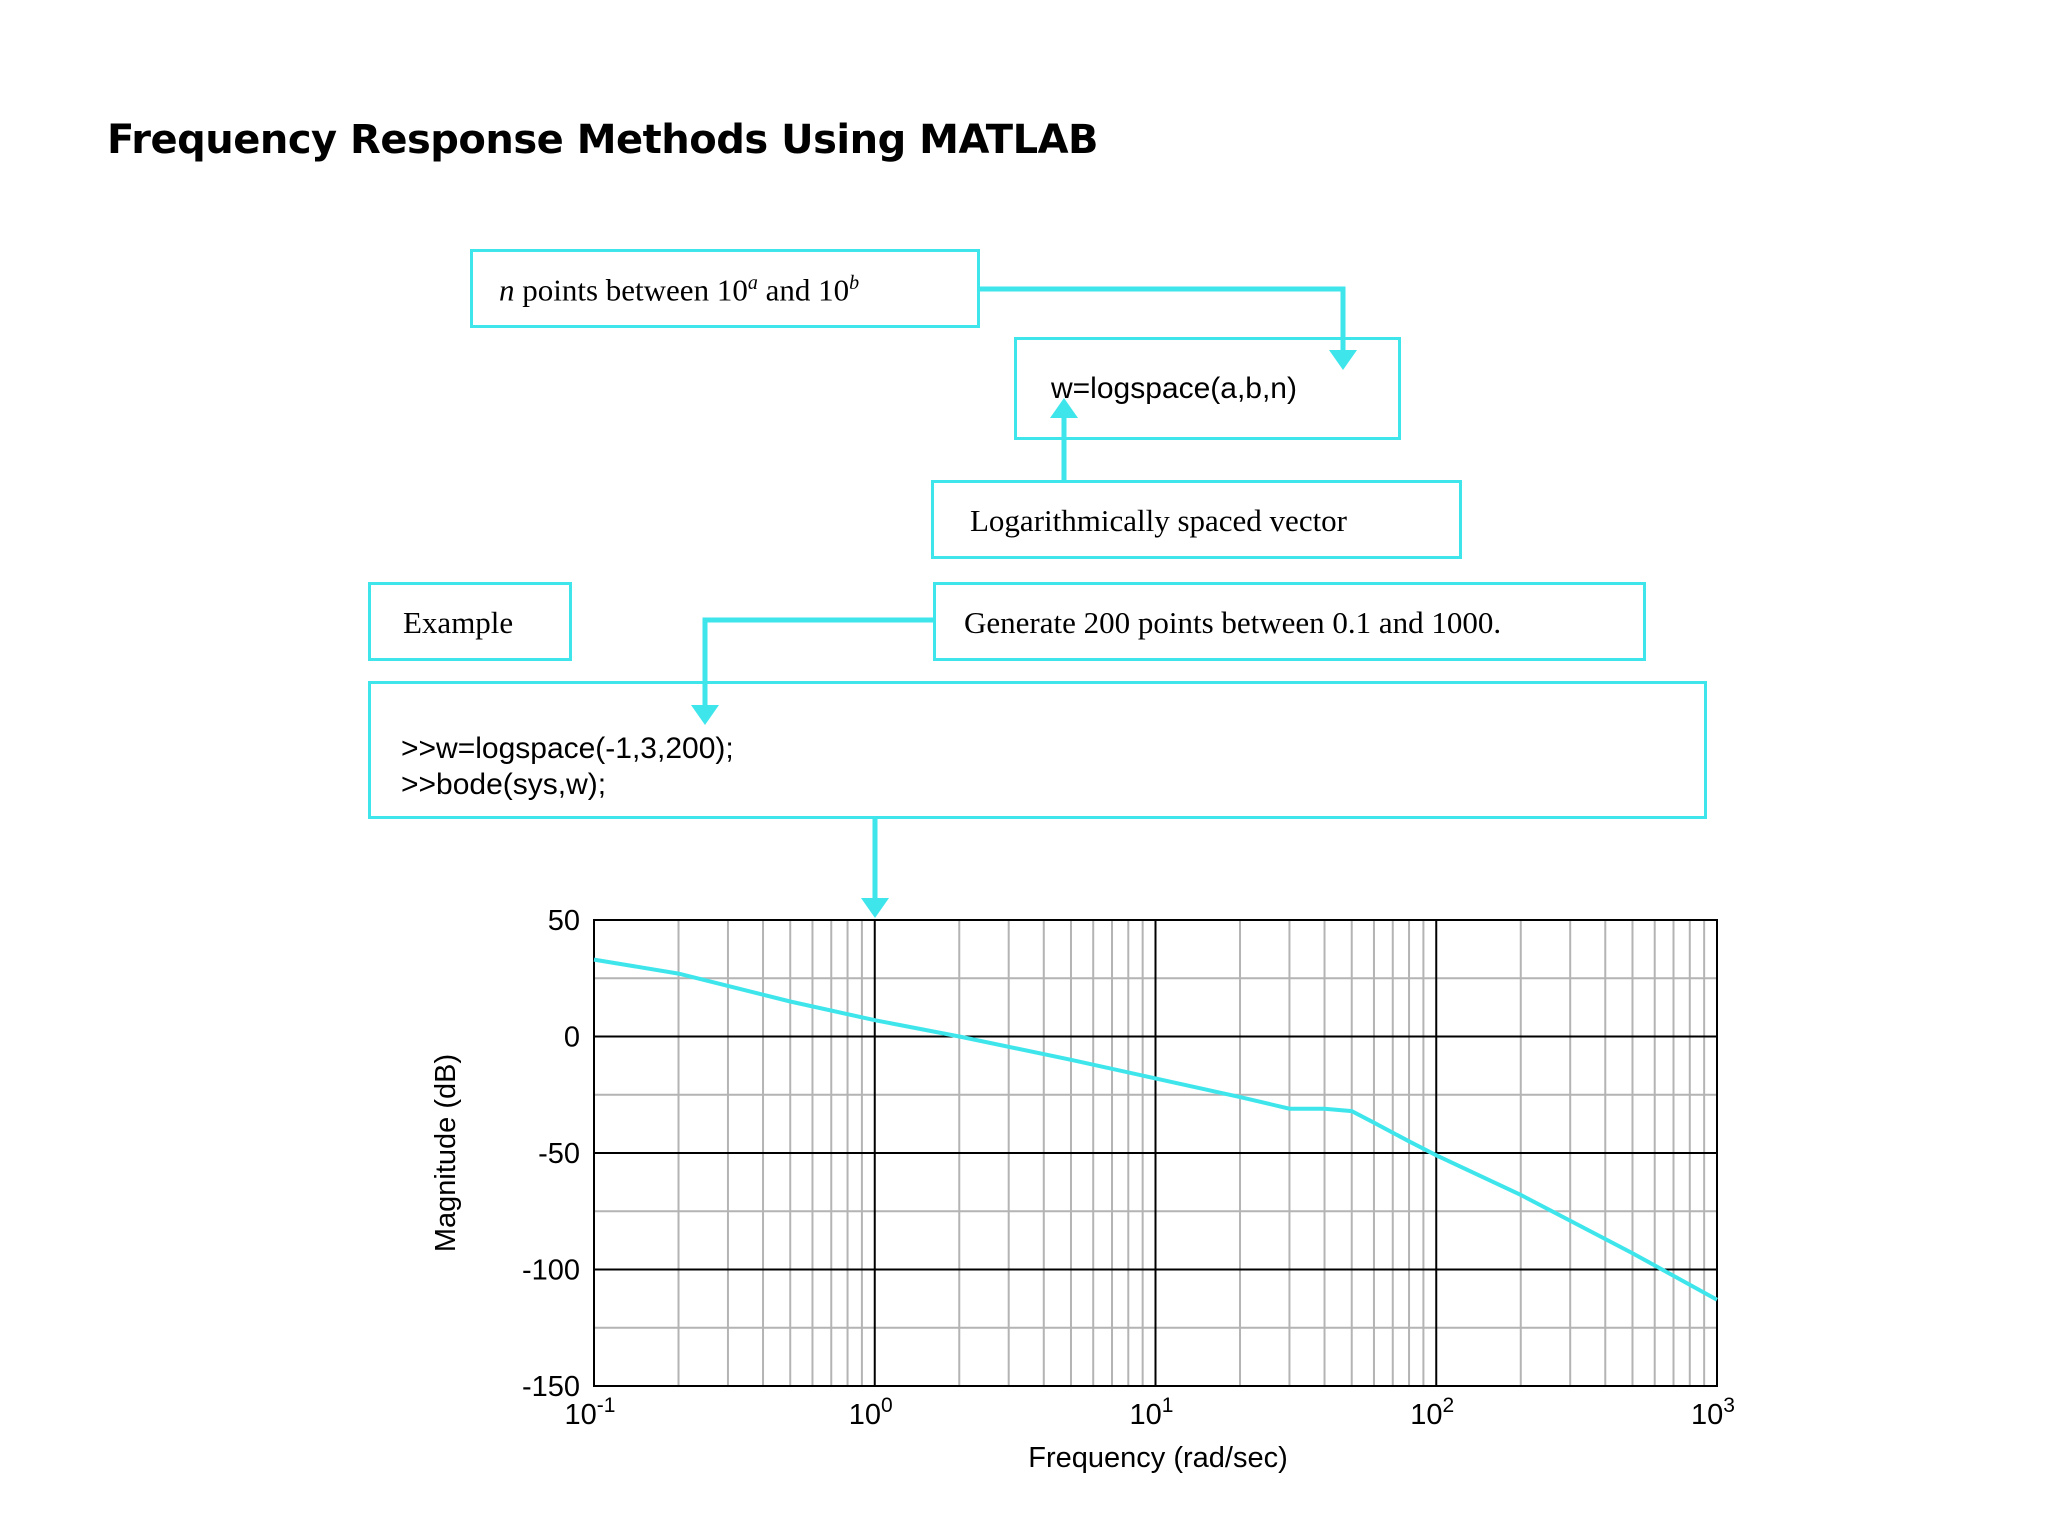 The width and height of the screenshot is (2048, 1536). I want to click on arrowhead-down-chart, so click(875, 908).